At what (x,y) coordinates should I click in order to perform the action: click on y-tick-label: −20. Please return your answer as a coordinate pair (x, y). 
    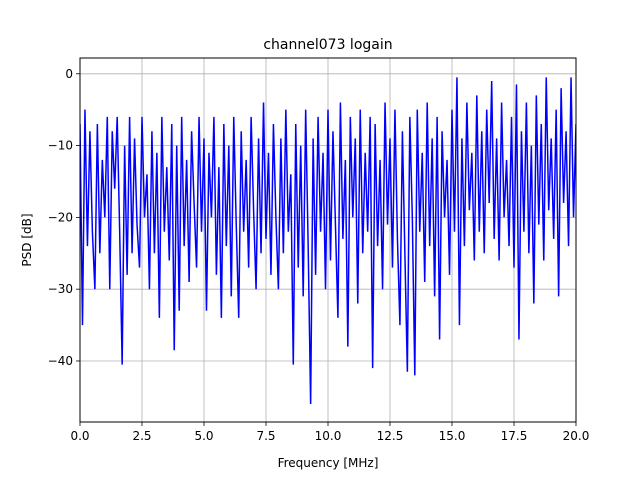
    Looking at the image, I should click on (60, 217).